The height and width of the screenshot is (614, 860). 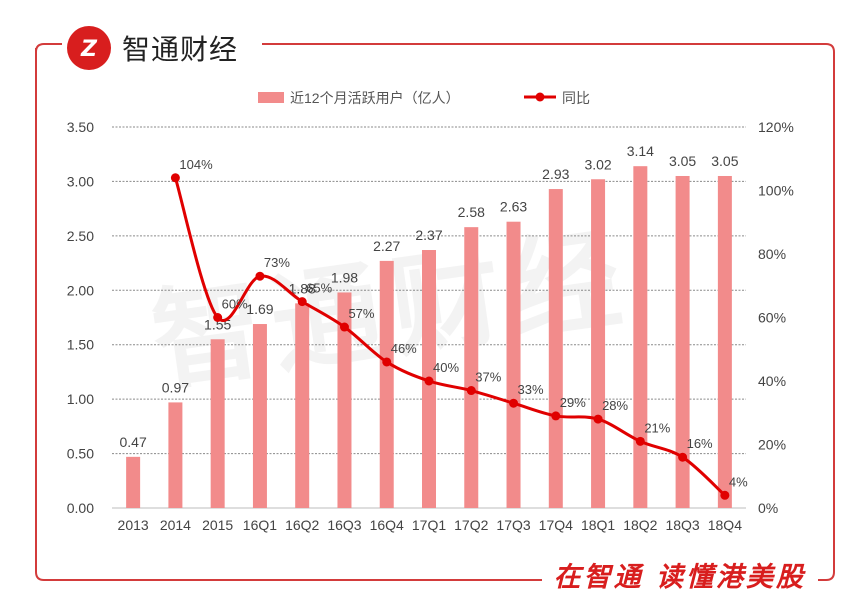 I want to click on bar-value-label: 2.63, so click(x=513, y=207).